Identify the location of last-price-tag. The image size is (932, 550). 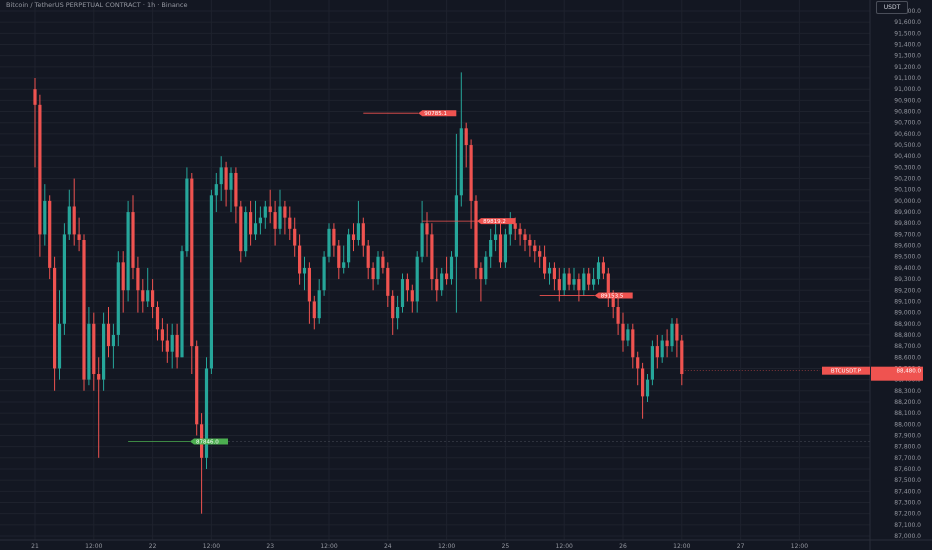
(897, 373).